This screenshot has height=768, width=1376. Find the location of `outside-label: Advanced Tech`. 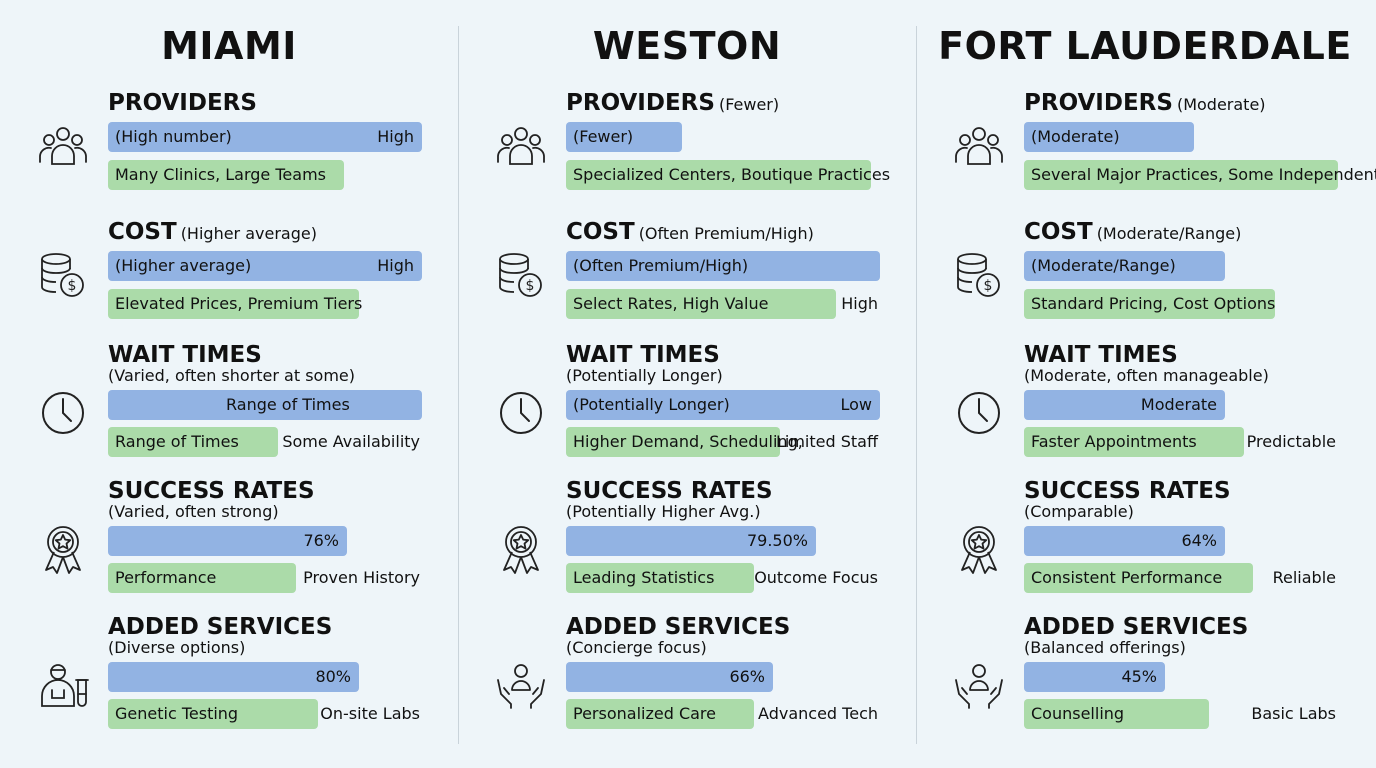

outside-label: Advanced Tech is located at coordinates (818, 713).